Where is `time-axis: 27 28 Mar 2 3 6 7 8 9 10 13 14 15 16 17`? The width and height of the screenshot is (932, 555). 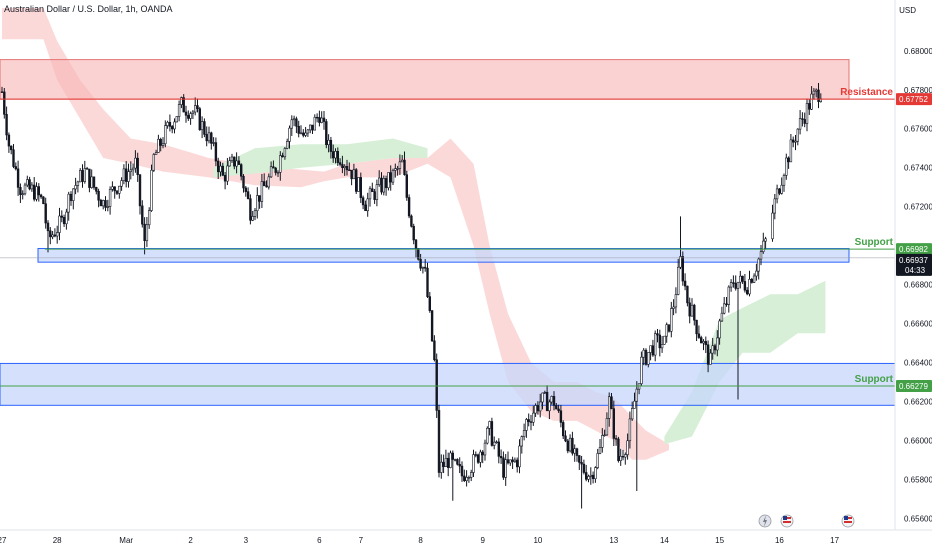
time-axis: 27 28 Mar 2 3 6 7 8 9 10 13 14 15 16 17 is located at coordinates (420, 540).